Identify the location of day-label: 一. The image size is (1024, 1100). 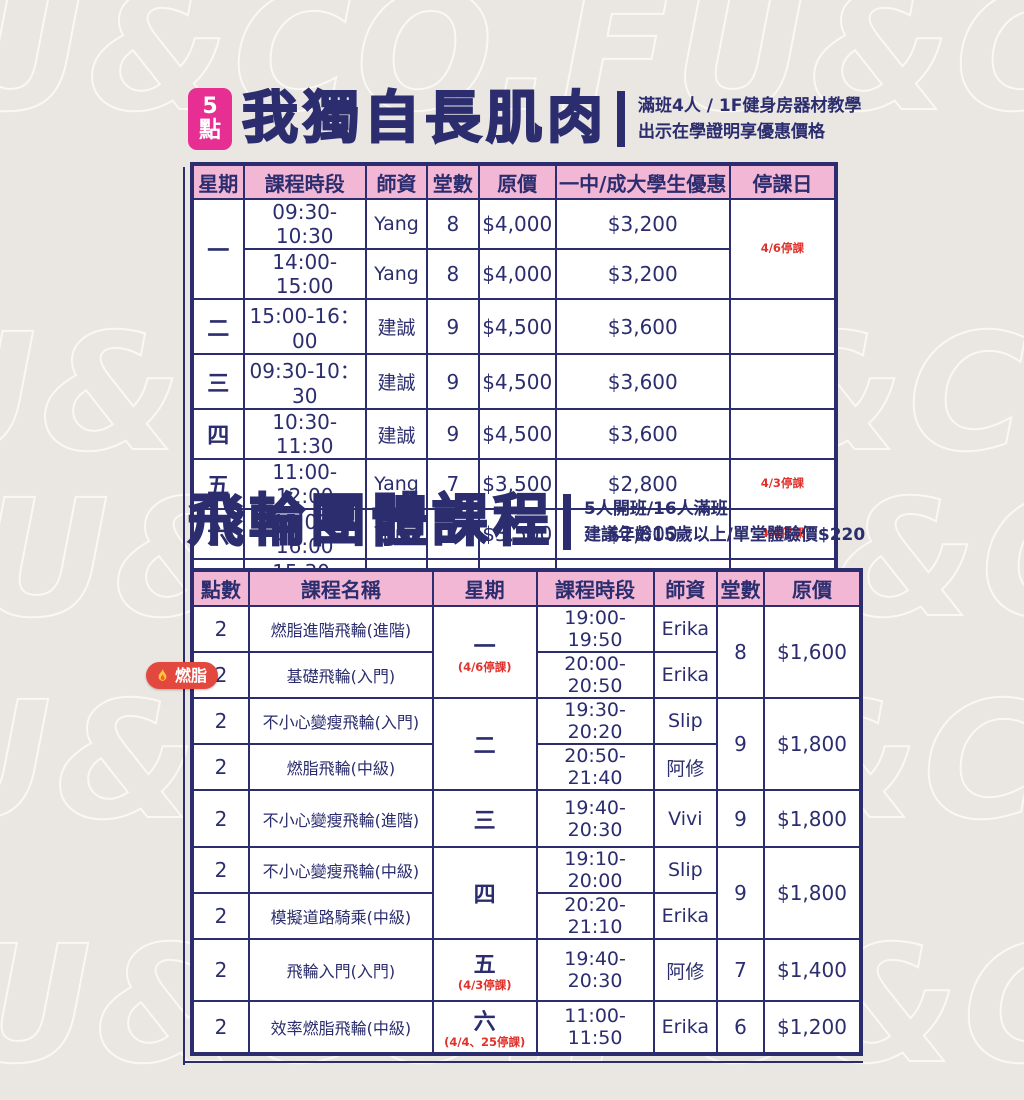
(484, 648).